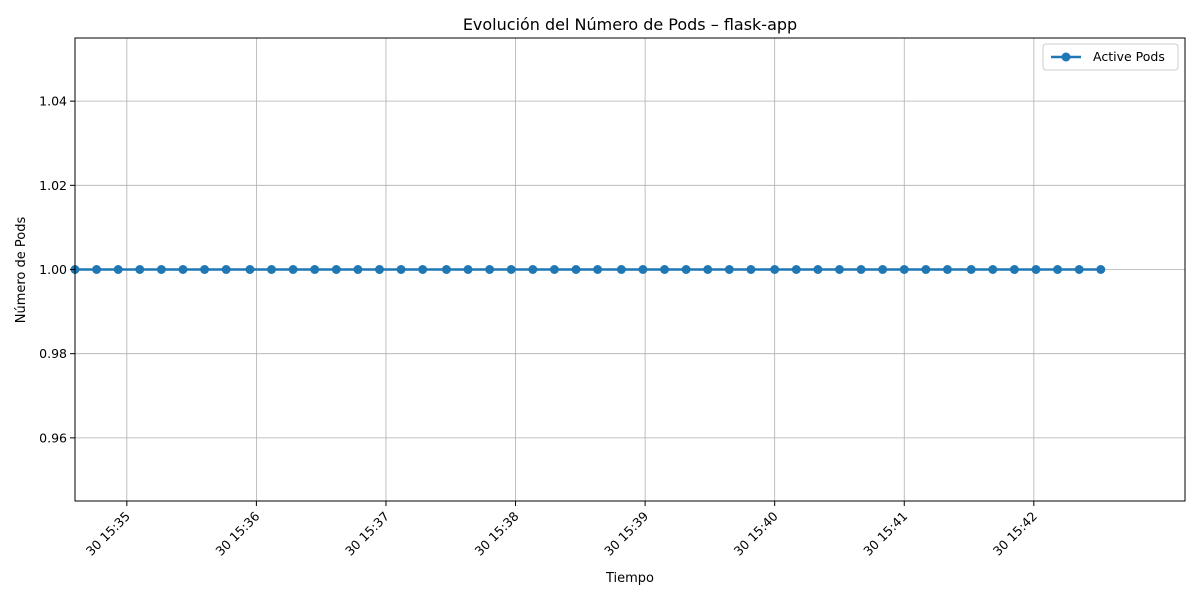 This screenshot has width=1200, height=600. What do you see at coordinates (53, 353) in the screenshot?
I see `y-tick-label: 0.98` at bounding box center [53, 353].